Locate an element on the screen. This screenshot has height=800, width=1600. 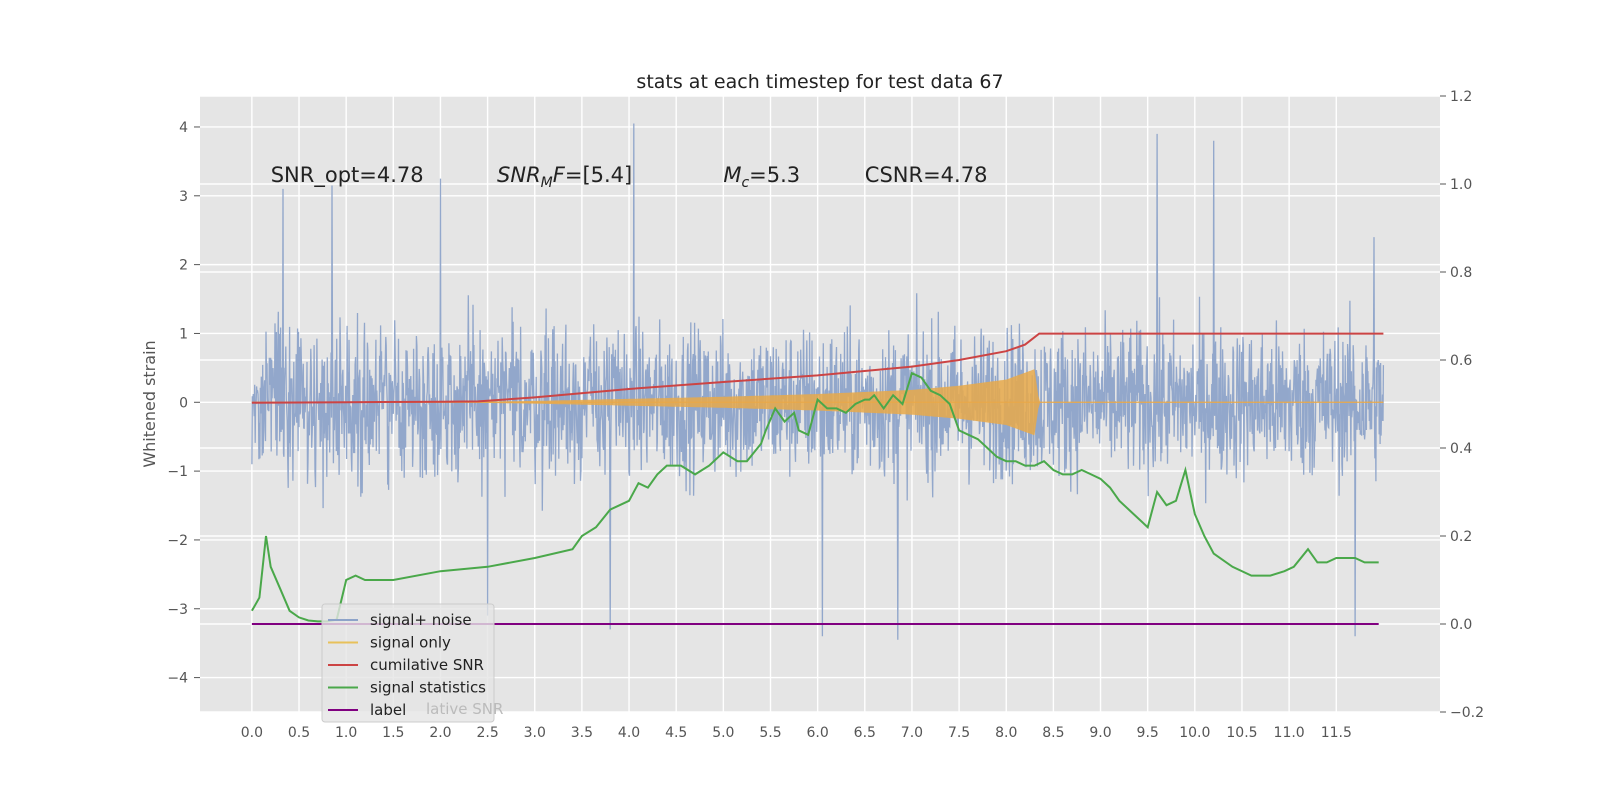
annotations: SNR_opt=4.78 SNRMF=[5.4] Mc=5.3 CSNR=4.78 is located at coordinates (629, 177).